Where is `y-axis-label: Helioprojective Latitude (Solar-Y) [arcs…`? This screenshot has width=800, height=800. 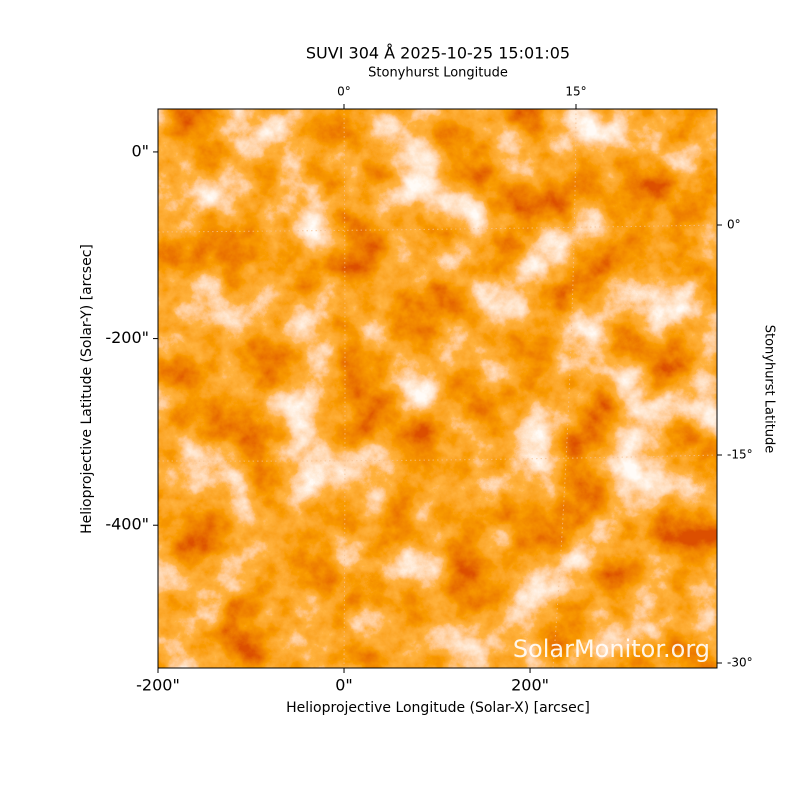
y-axis-label: Helioprojective Latitude (Solar-Y) [arcs… is located at coordinates (87, 389).